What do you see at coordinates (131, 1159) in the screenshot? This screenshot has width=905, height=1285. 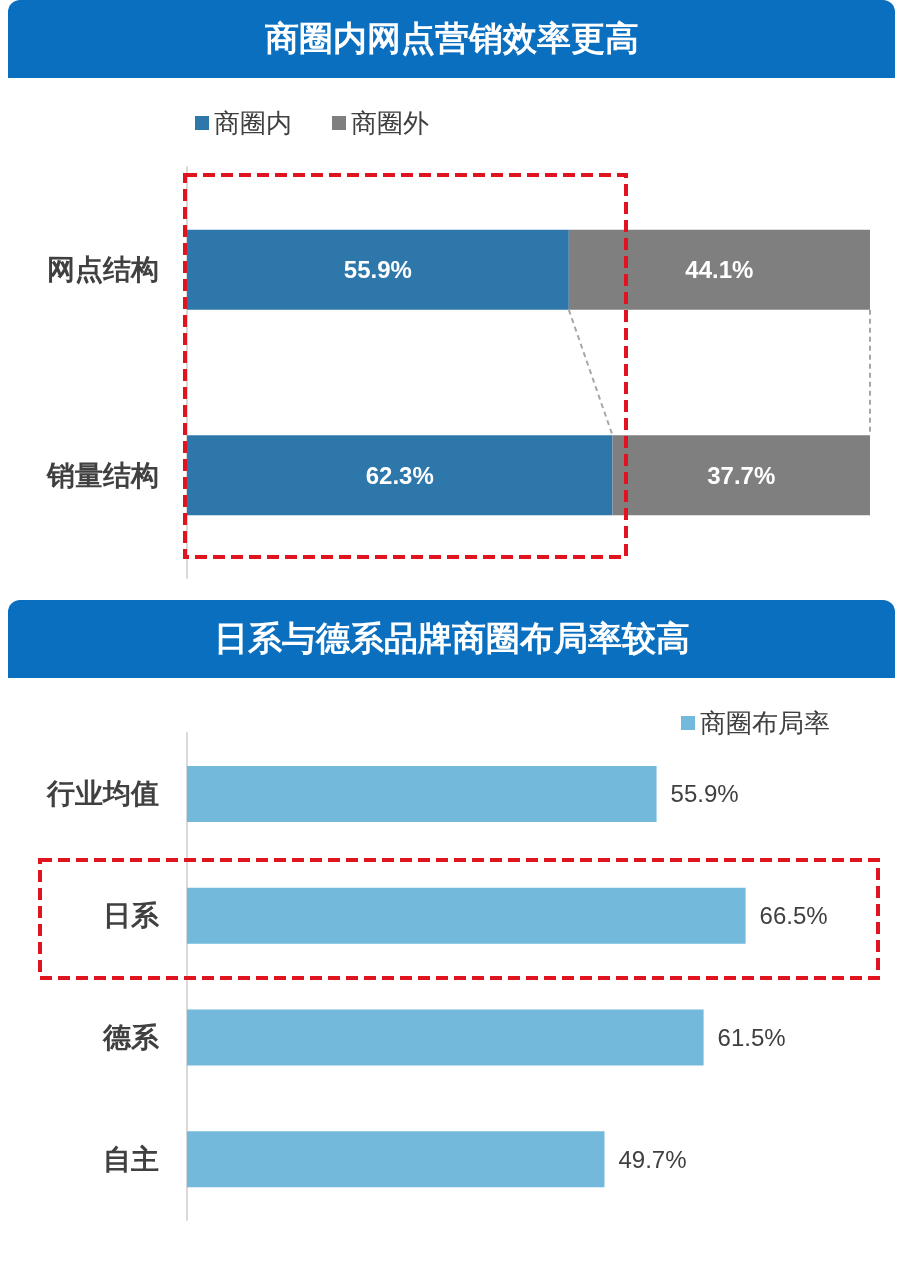 I see `y-tick-label: 自主` at bounding box center [131, 1159].